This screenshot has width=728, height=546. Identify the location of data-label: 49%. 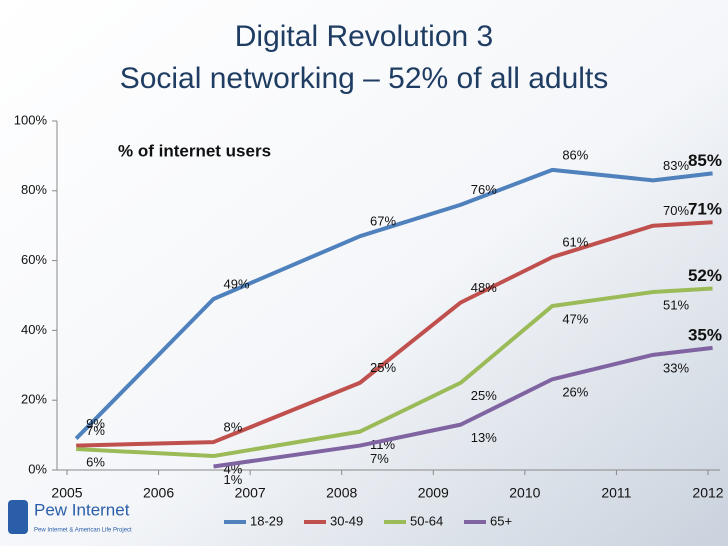
(237, 283).